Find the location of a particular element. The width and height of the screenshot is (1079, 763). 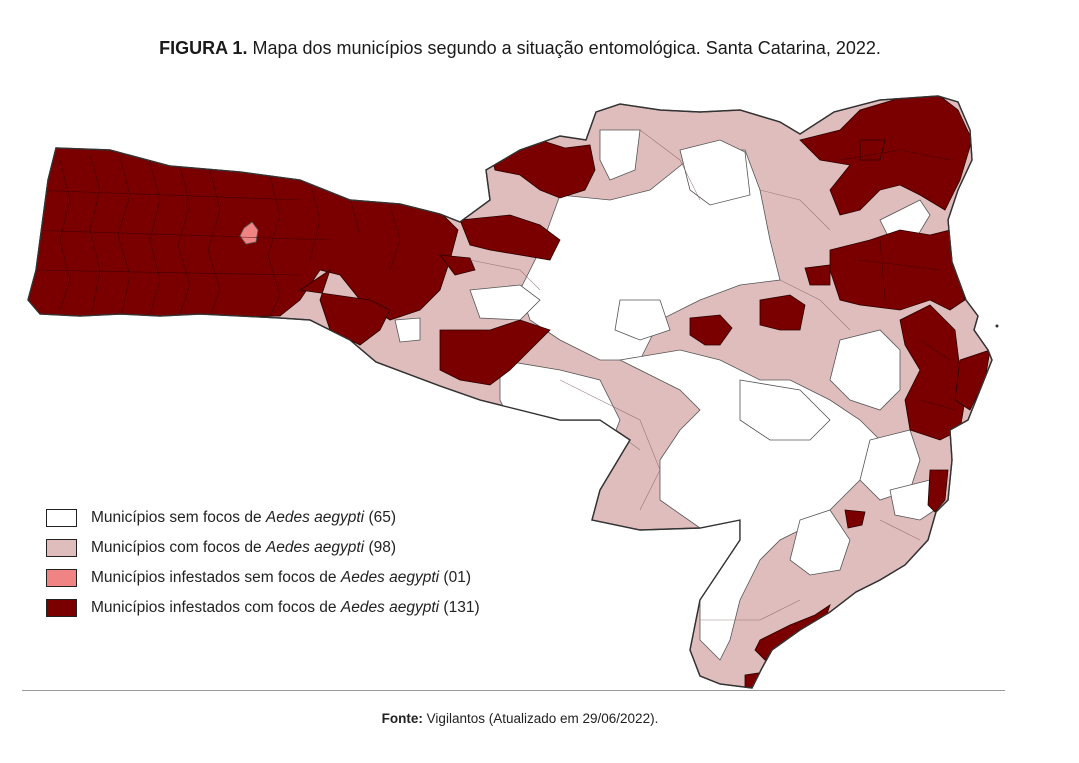

legend-count: (98) is located at coordinates (380, 547).